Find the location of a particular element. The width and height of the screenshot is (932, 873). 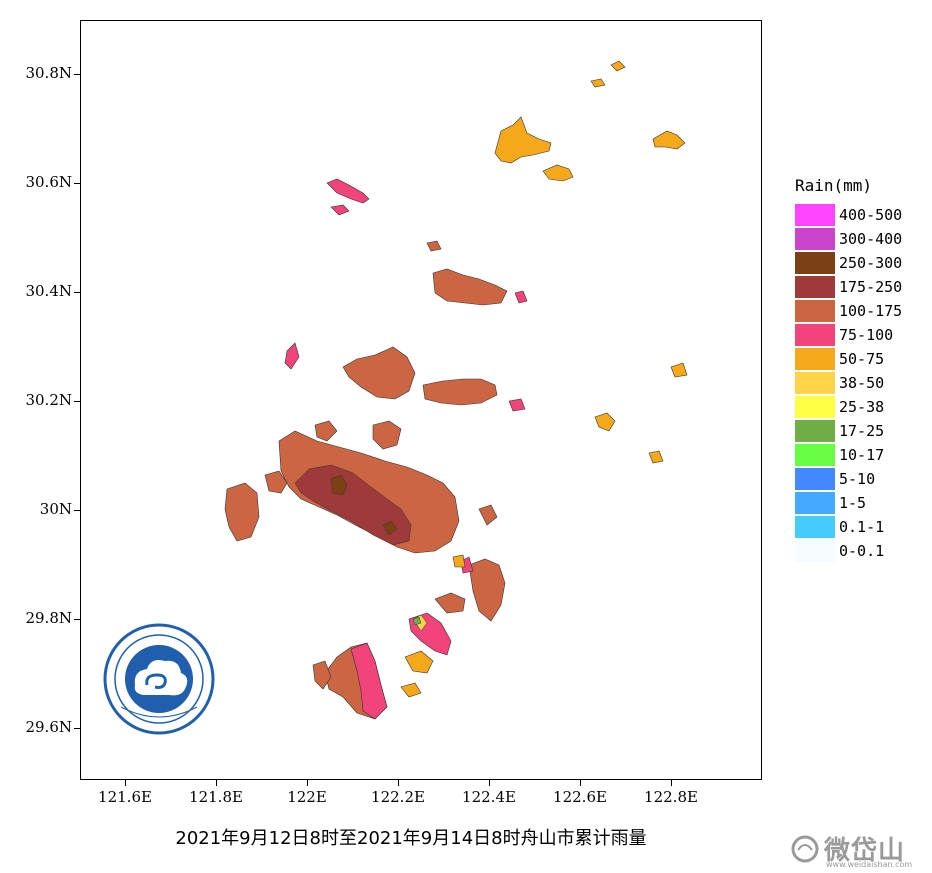

watermark-url: www.weidaishan.com is located at coordinates (869, 864).